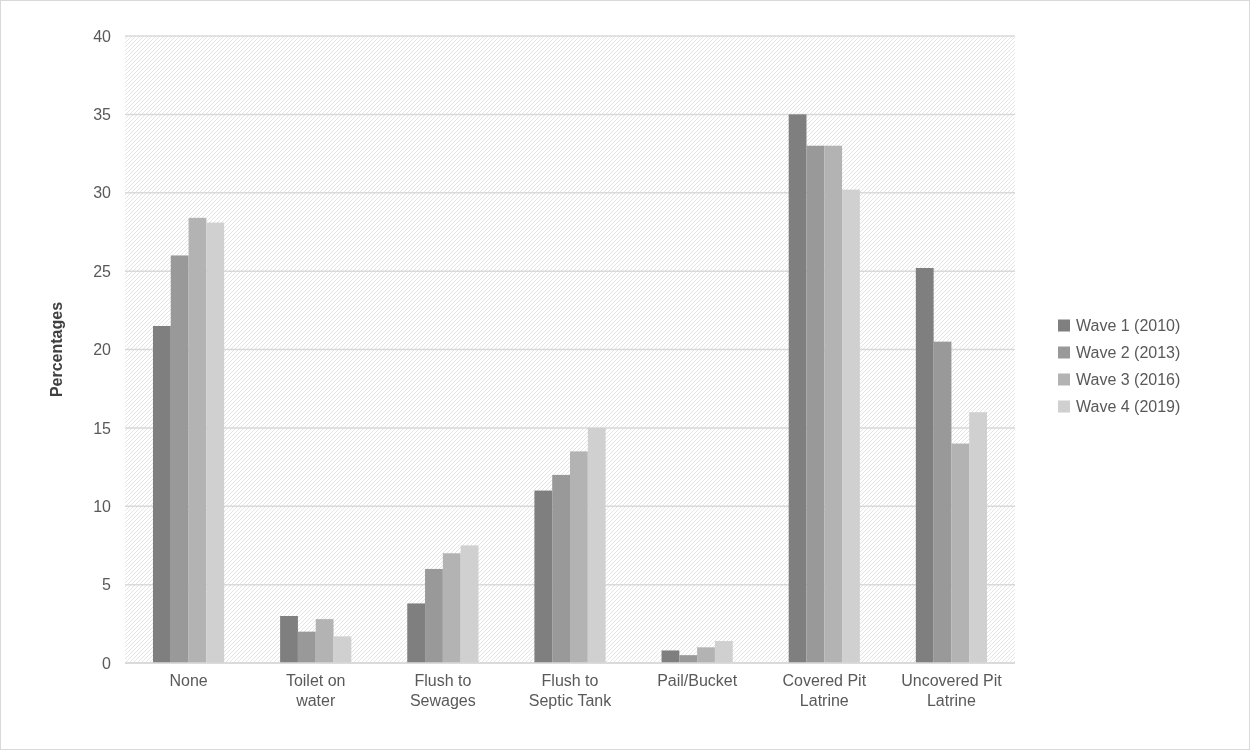  What do you see at coordinates (56, 349) in the screenshot?
I see `y-axis-title: Percentages` at bounding box center [56, 349].